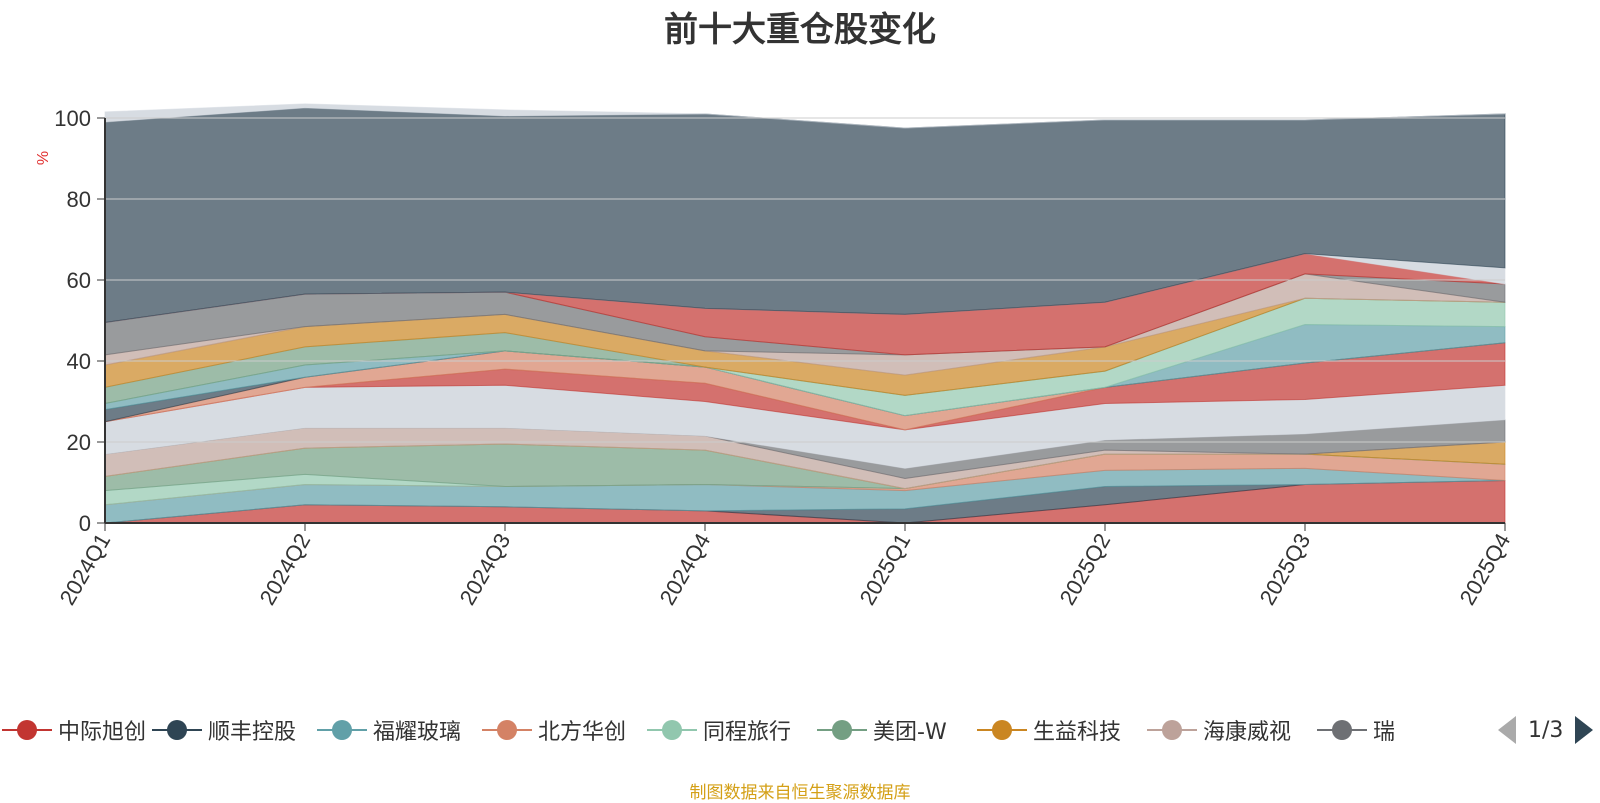 The height and width of the screenshot is (803, 1600). I want to click on x-tick-label: 2024Q1, so click(85, 569).